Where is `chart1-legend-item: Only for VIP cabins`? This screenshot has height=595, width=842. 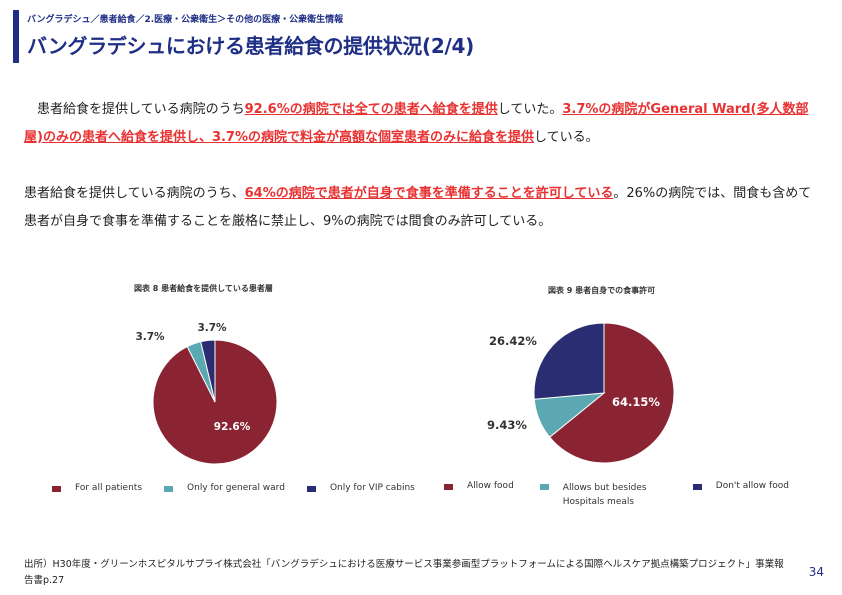
chart1-legend-item: Only for VIP cabins is located at coordinates (360, 488).